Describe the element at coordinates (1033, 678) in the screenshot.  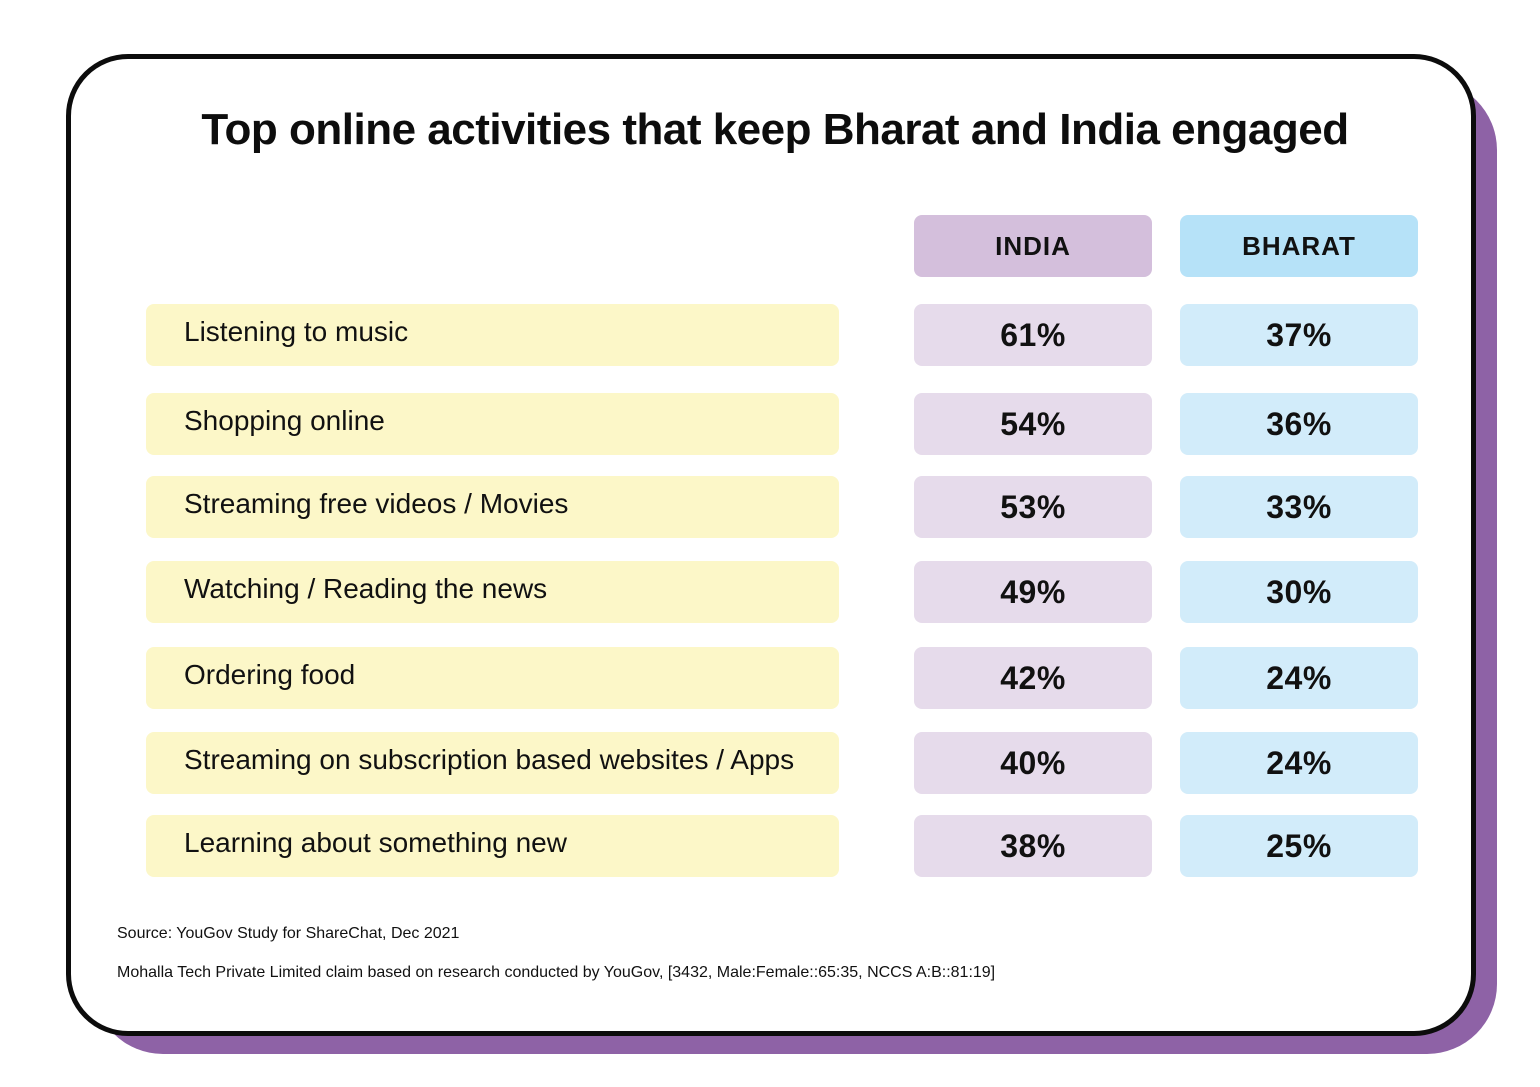
I see `india-value: 42%` at that location.